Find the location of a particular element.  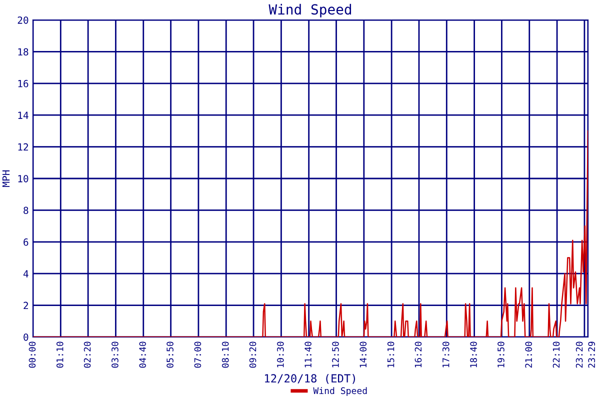

y-tick-label: 2 is located at coordinates (26, 306).